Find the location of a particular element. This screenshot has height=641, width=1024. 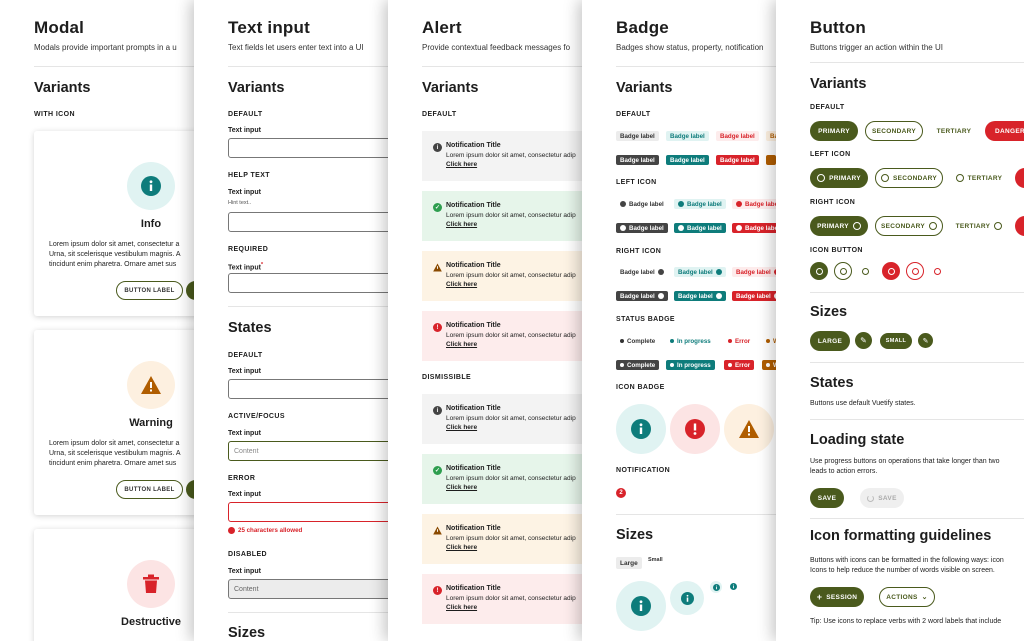

primary-button: PRIMARY is located at coordinates (834, 131).